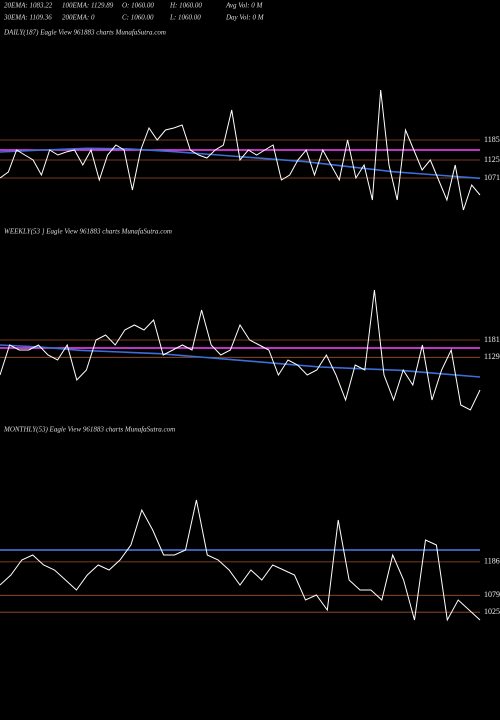 This screenshot has height=720, width=500. What do you see at coordinates (88, 6) in the screenshot?
I see `header-stat: 100EMA: 1129.89` at bounding box center [88, 6].